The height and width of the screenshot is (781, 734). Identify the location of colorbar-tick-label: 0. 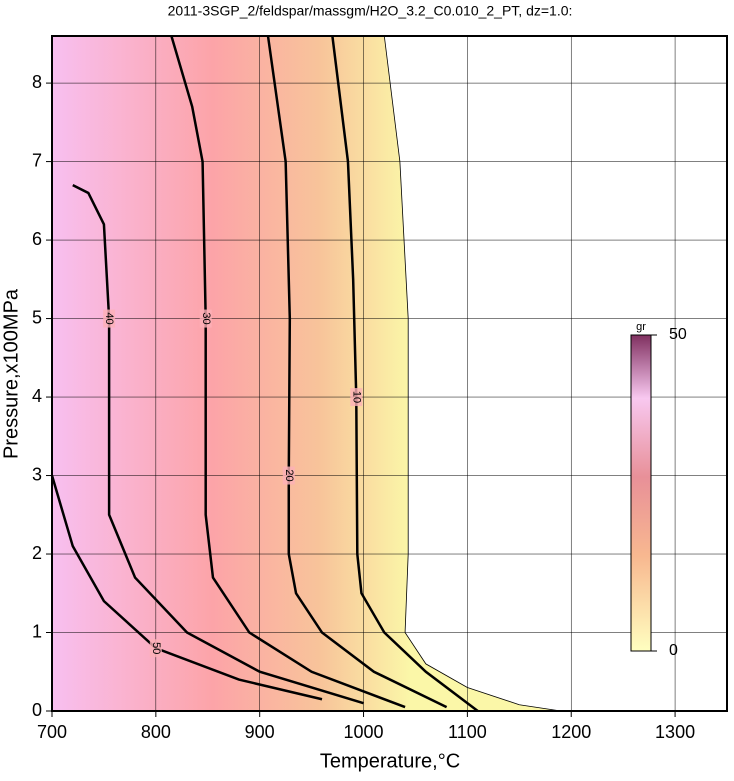
(673, 650).